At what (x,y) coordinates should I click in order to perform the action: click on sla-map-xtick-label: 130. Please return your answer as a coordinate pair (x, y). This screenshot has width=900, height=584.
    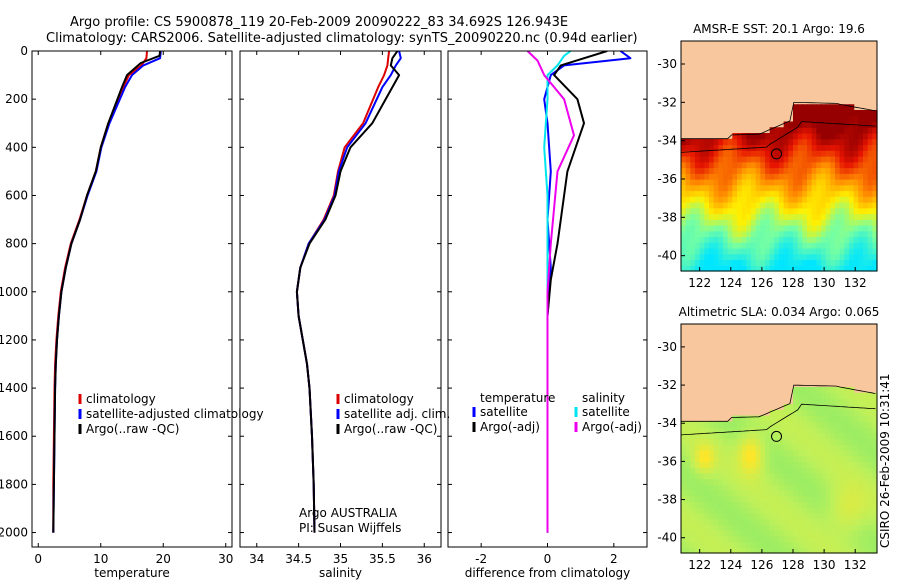
    Looking at the image, I should click on (824, 565).